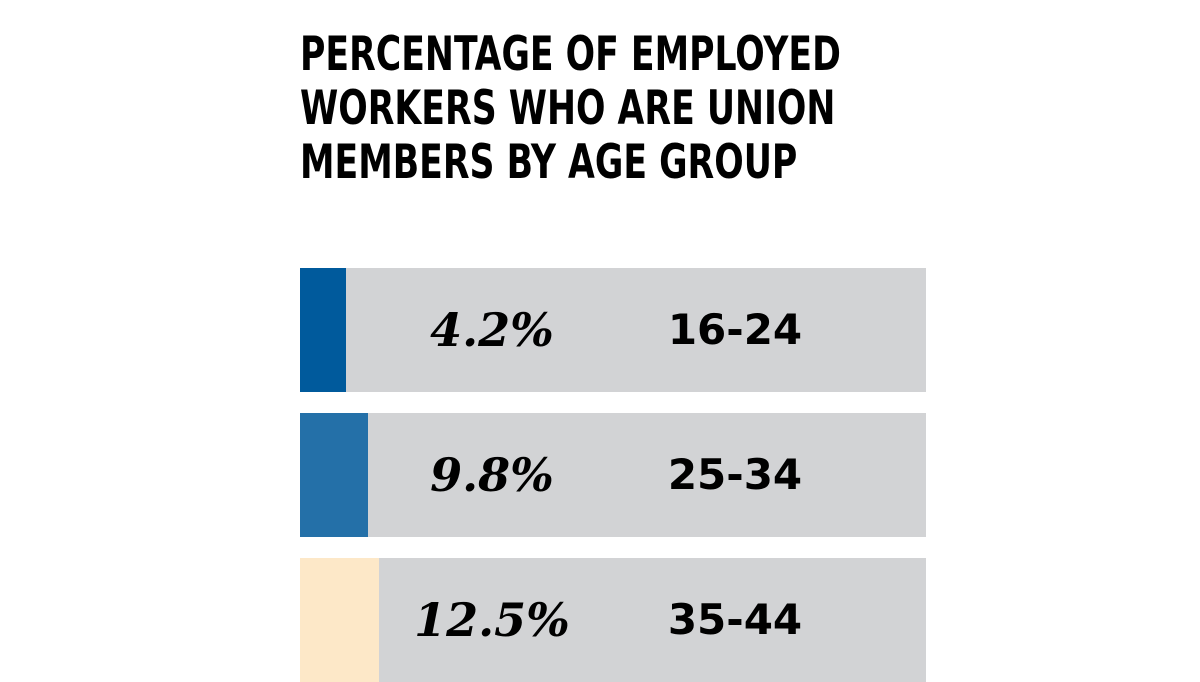  What do you see at coordinates (613, 620) in the screenshot?
I see `bar-row-35-44: 12.5% 35-44` at bounding box center [613, 620].